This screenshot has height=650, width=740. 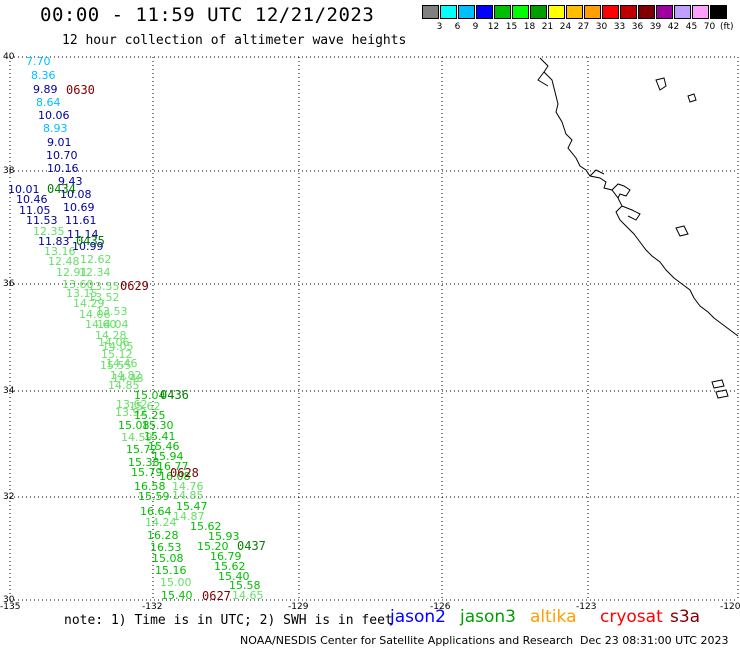 What do you see at coordinates (176, 582) in the screenshot?
I see `wave-height-value: 15.00` at bounding box center [176, 582].